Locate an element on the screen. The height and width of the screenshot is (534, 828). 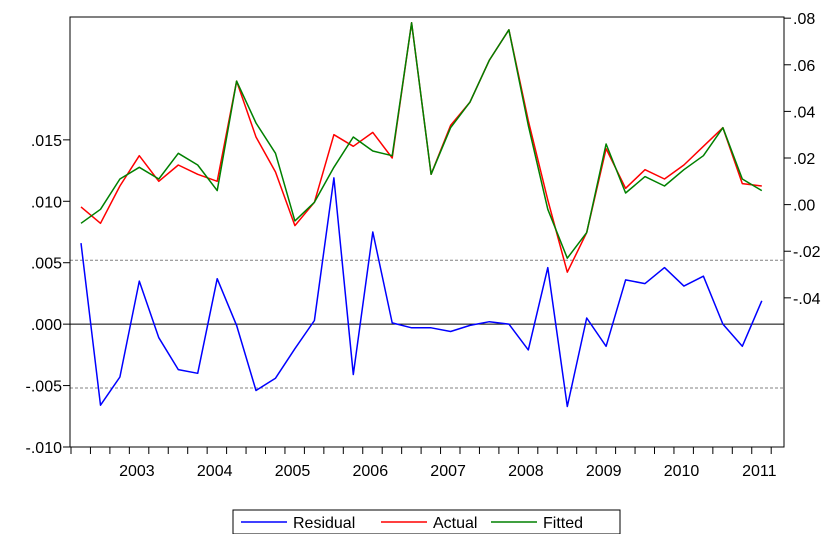
right-tick-label: .06 is located at coordinates (804, 66).